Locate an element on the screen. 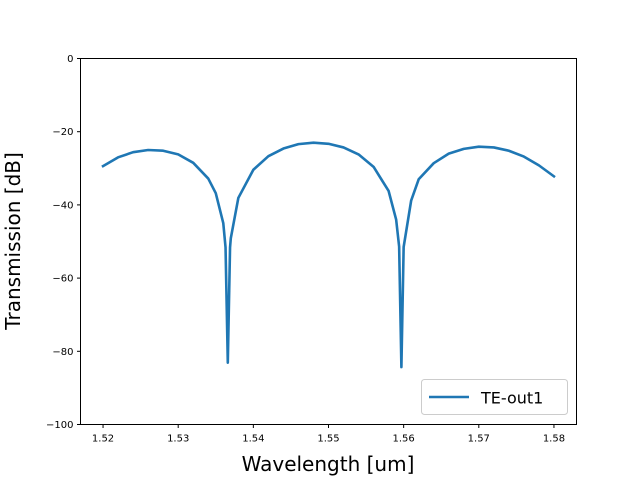  x-axis-ticks: 1.52 1.53 1.54 1.55 1.56 1.57 1.58 is located at coordinates (328, 434).